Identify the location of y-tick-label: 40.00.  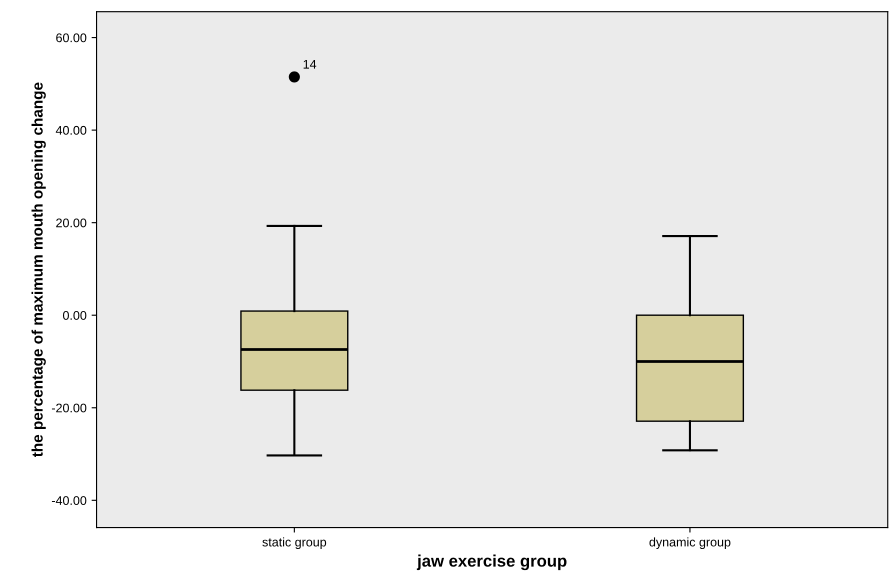
(71, 130).